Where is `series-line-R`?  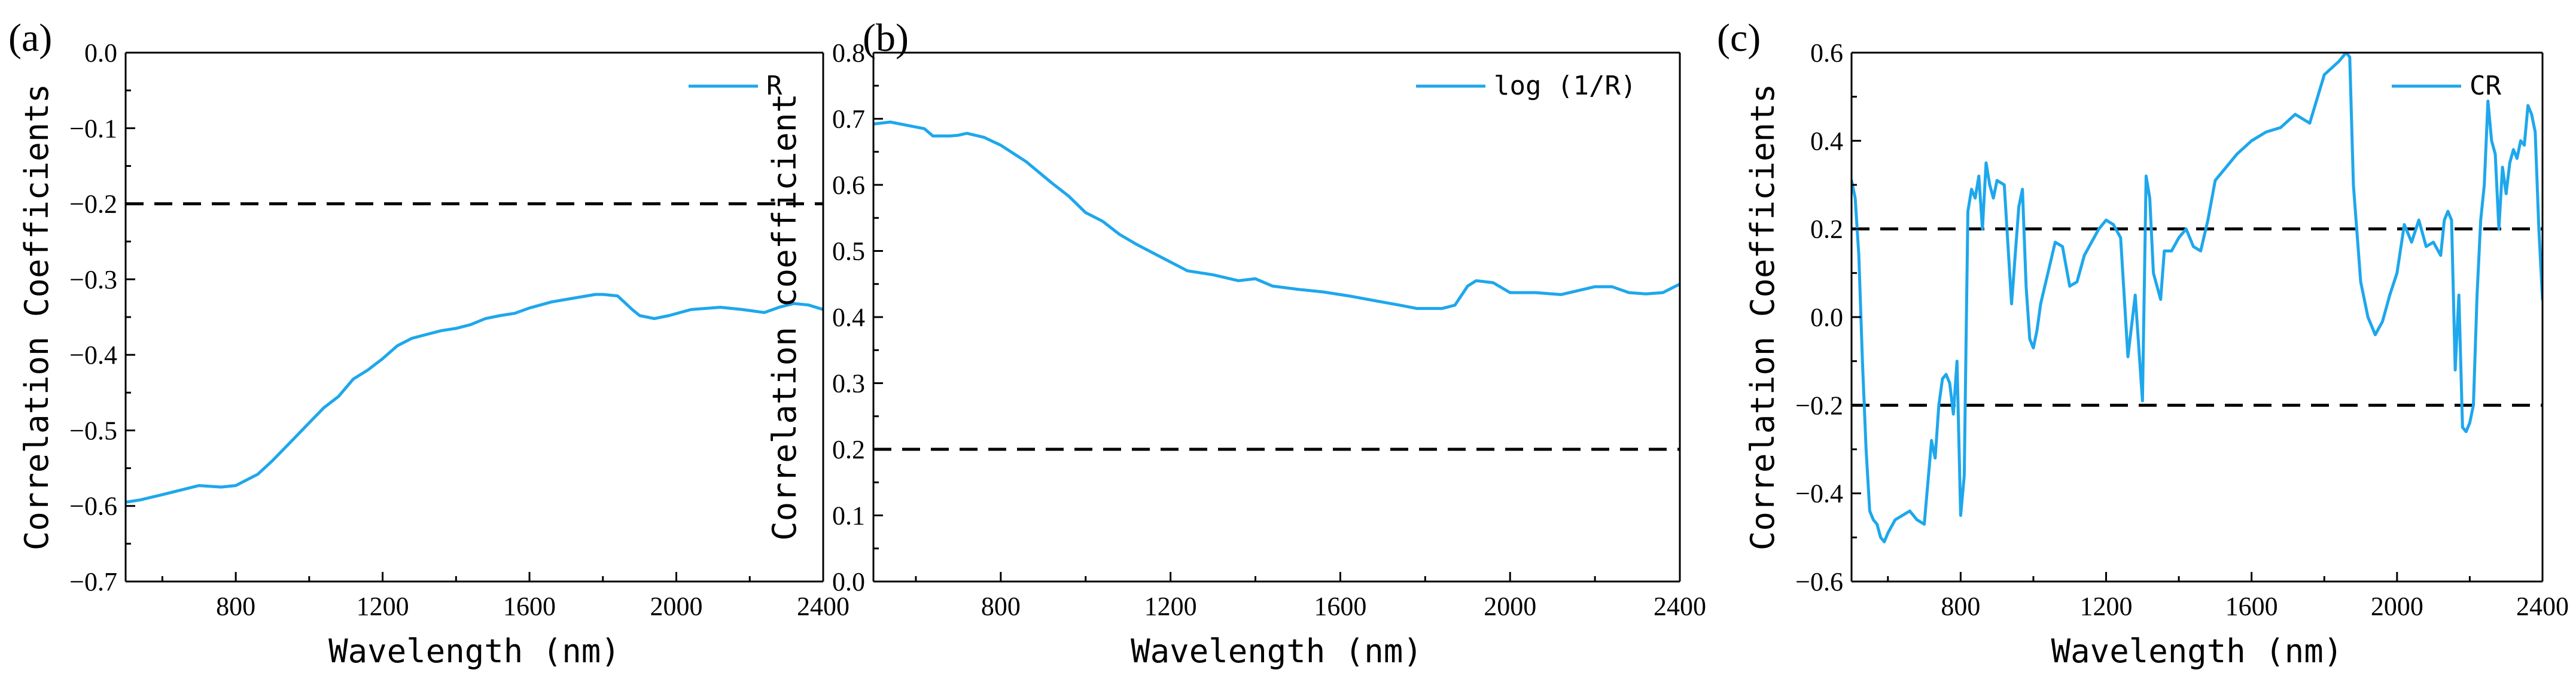 series-line-R is located at coordinates (474, 398).